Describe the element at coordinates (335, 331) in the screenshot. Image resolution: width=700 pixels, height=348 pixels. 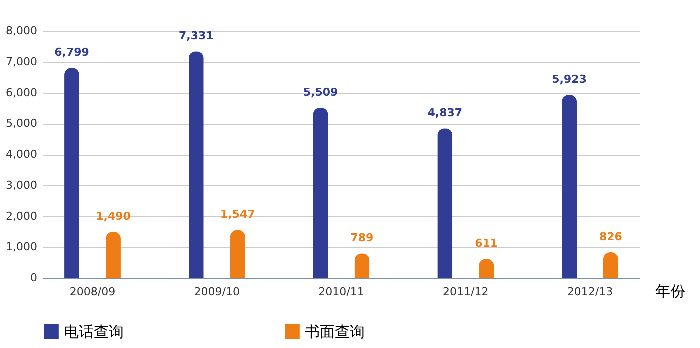
I see `legend-label: 书面查询` at that location.